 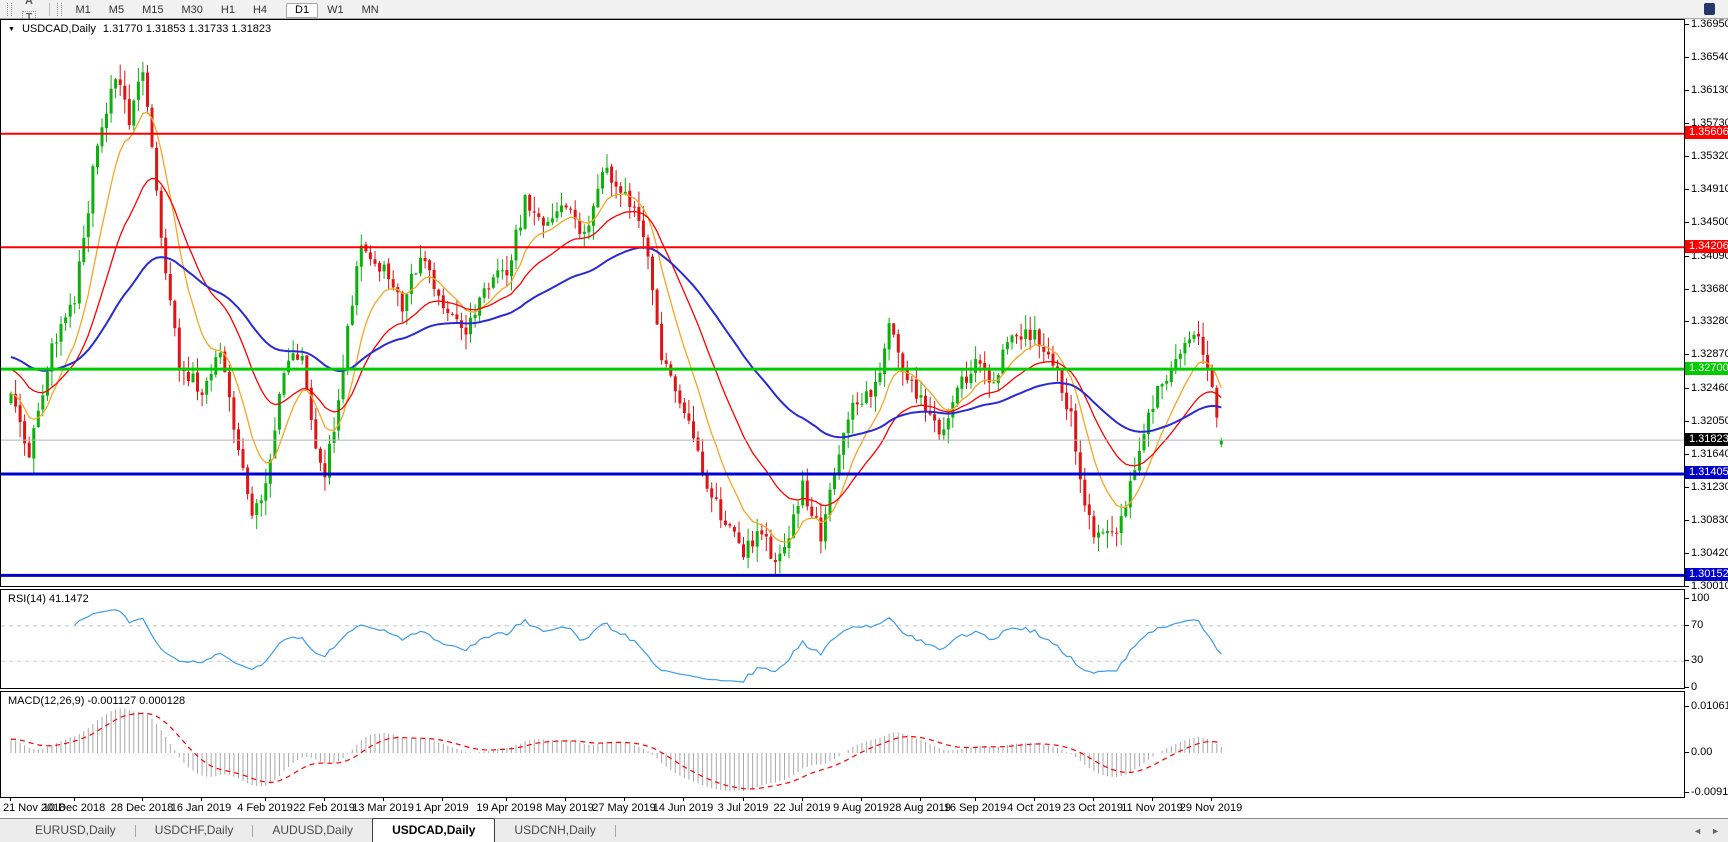 I want to click on date-axis-label: 4 Oct 2019, so click(x=1034, y=808).